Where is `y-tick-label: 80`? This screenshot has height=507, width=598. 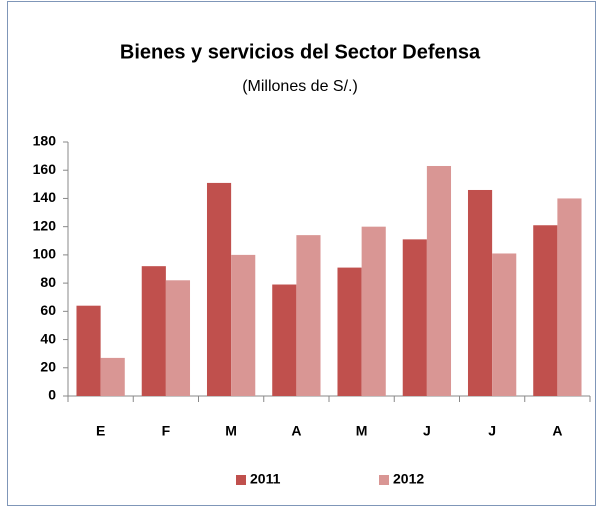
y-tick-label: 80 is located at coordinates (48, 282).